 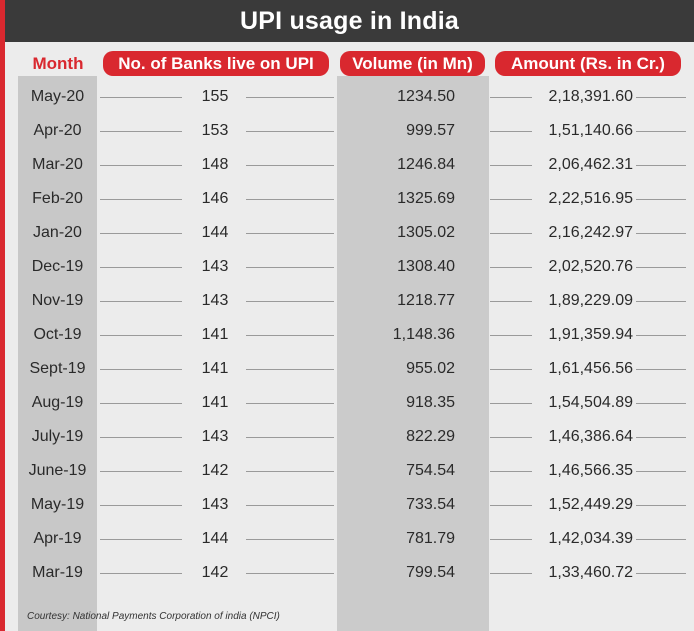 What do you see at coordinates (57, 402) in the screenshot?
I see `cell-month: Aug-19` at bounding box center [57, 402].